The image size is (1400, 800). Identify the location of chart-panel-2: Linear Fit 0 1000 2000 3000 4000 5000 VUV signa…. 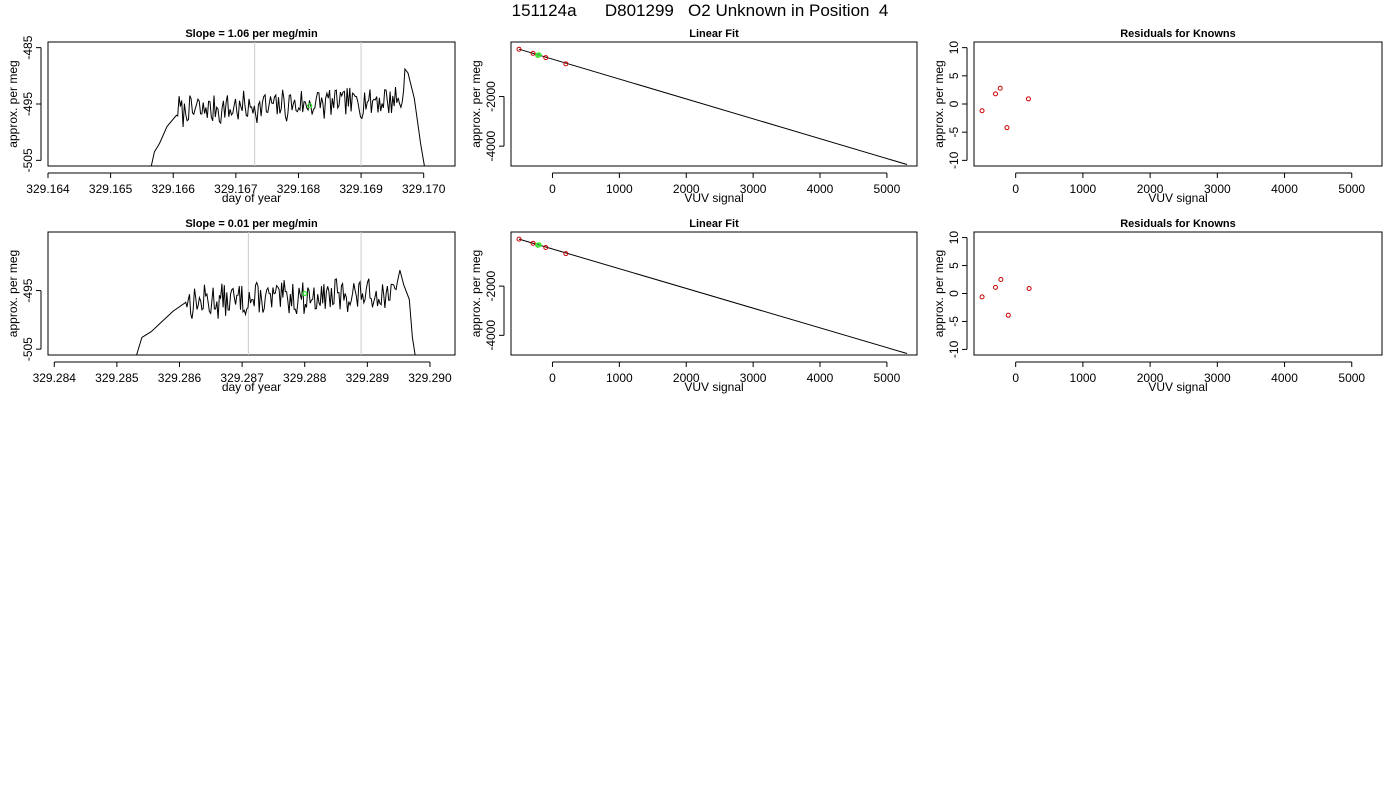
(693, 116).